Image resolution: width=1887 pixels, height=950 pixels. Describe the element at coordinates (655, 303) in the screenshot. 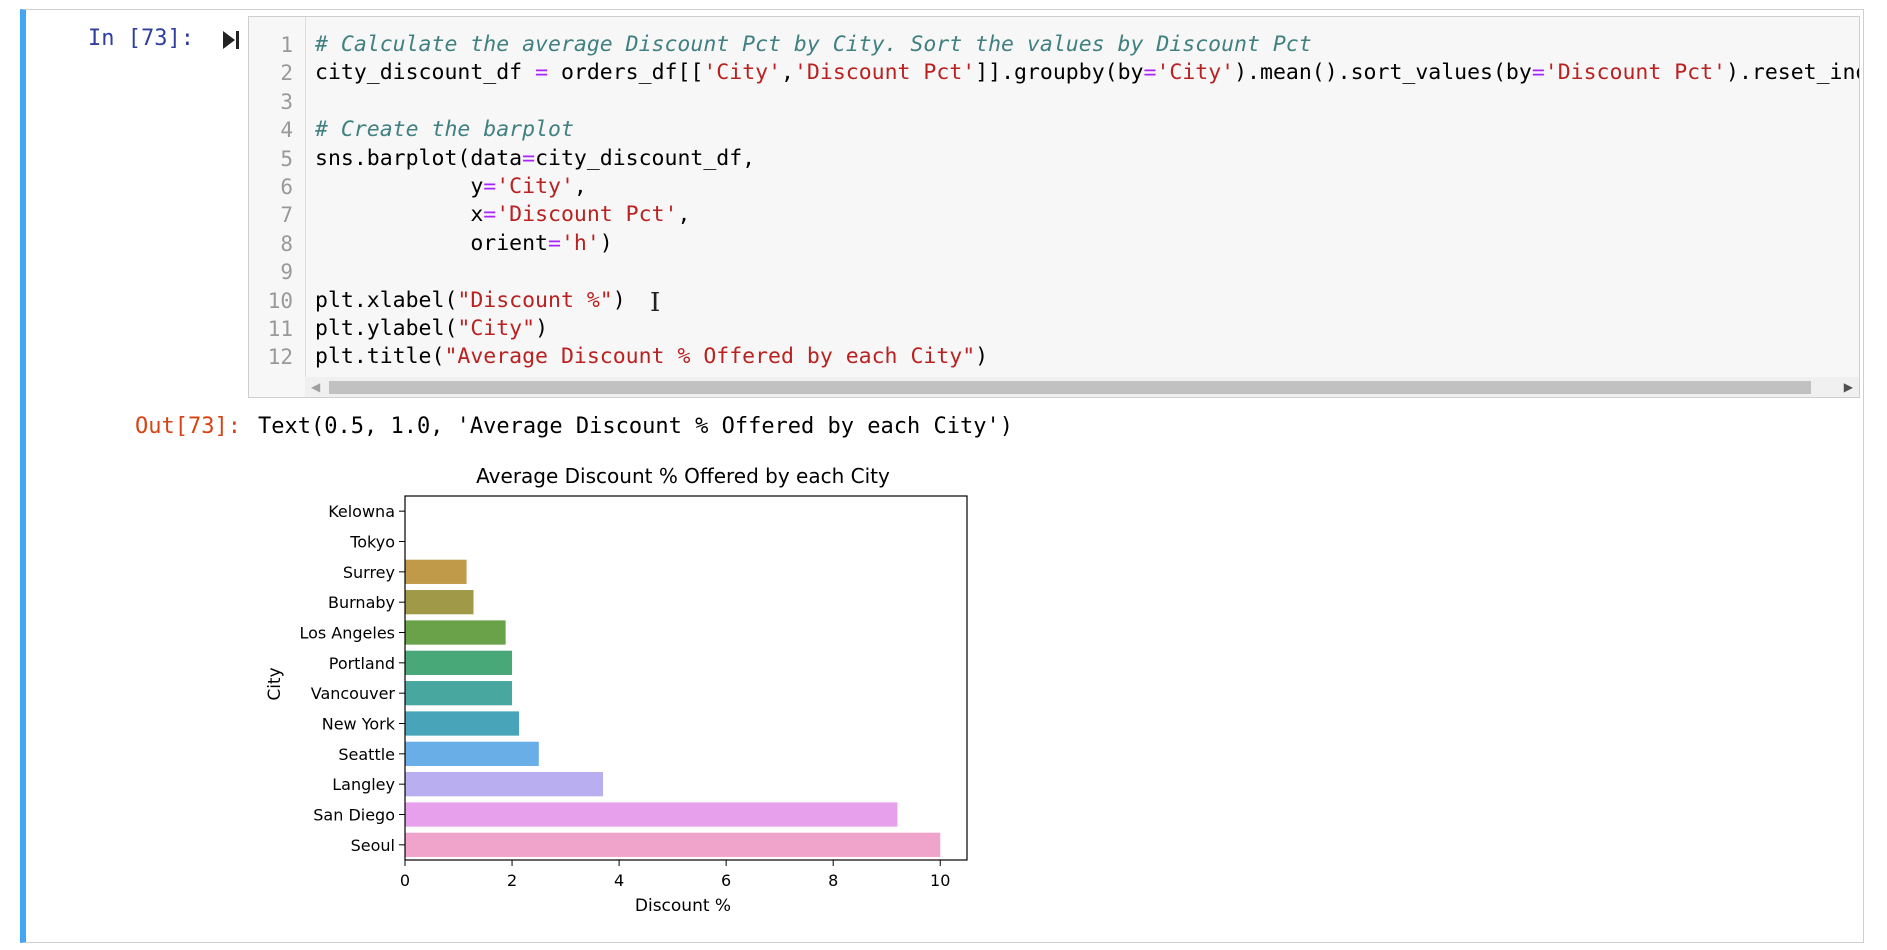

I see `text-cursor-icon: I` at that location.